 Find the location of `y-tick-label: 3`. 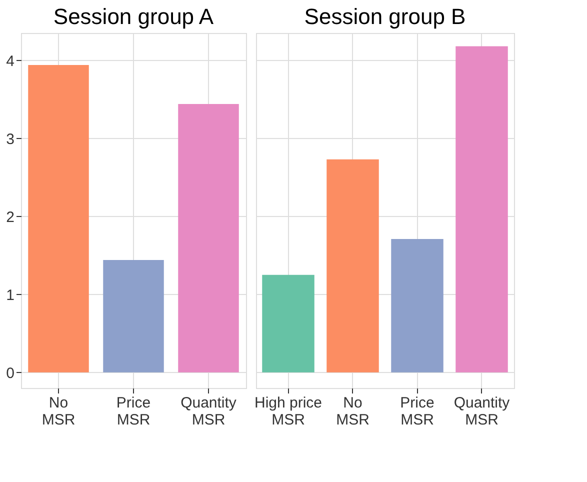

y-tick-label: 3 is located at coordinates (10, 139).